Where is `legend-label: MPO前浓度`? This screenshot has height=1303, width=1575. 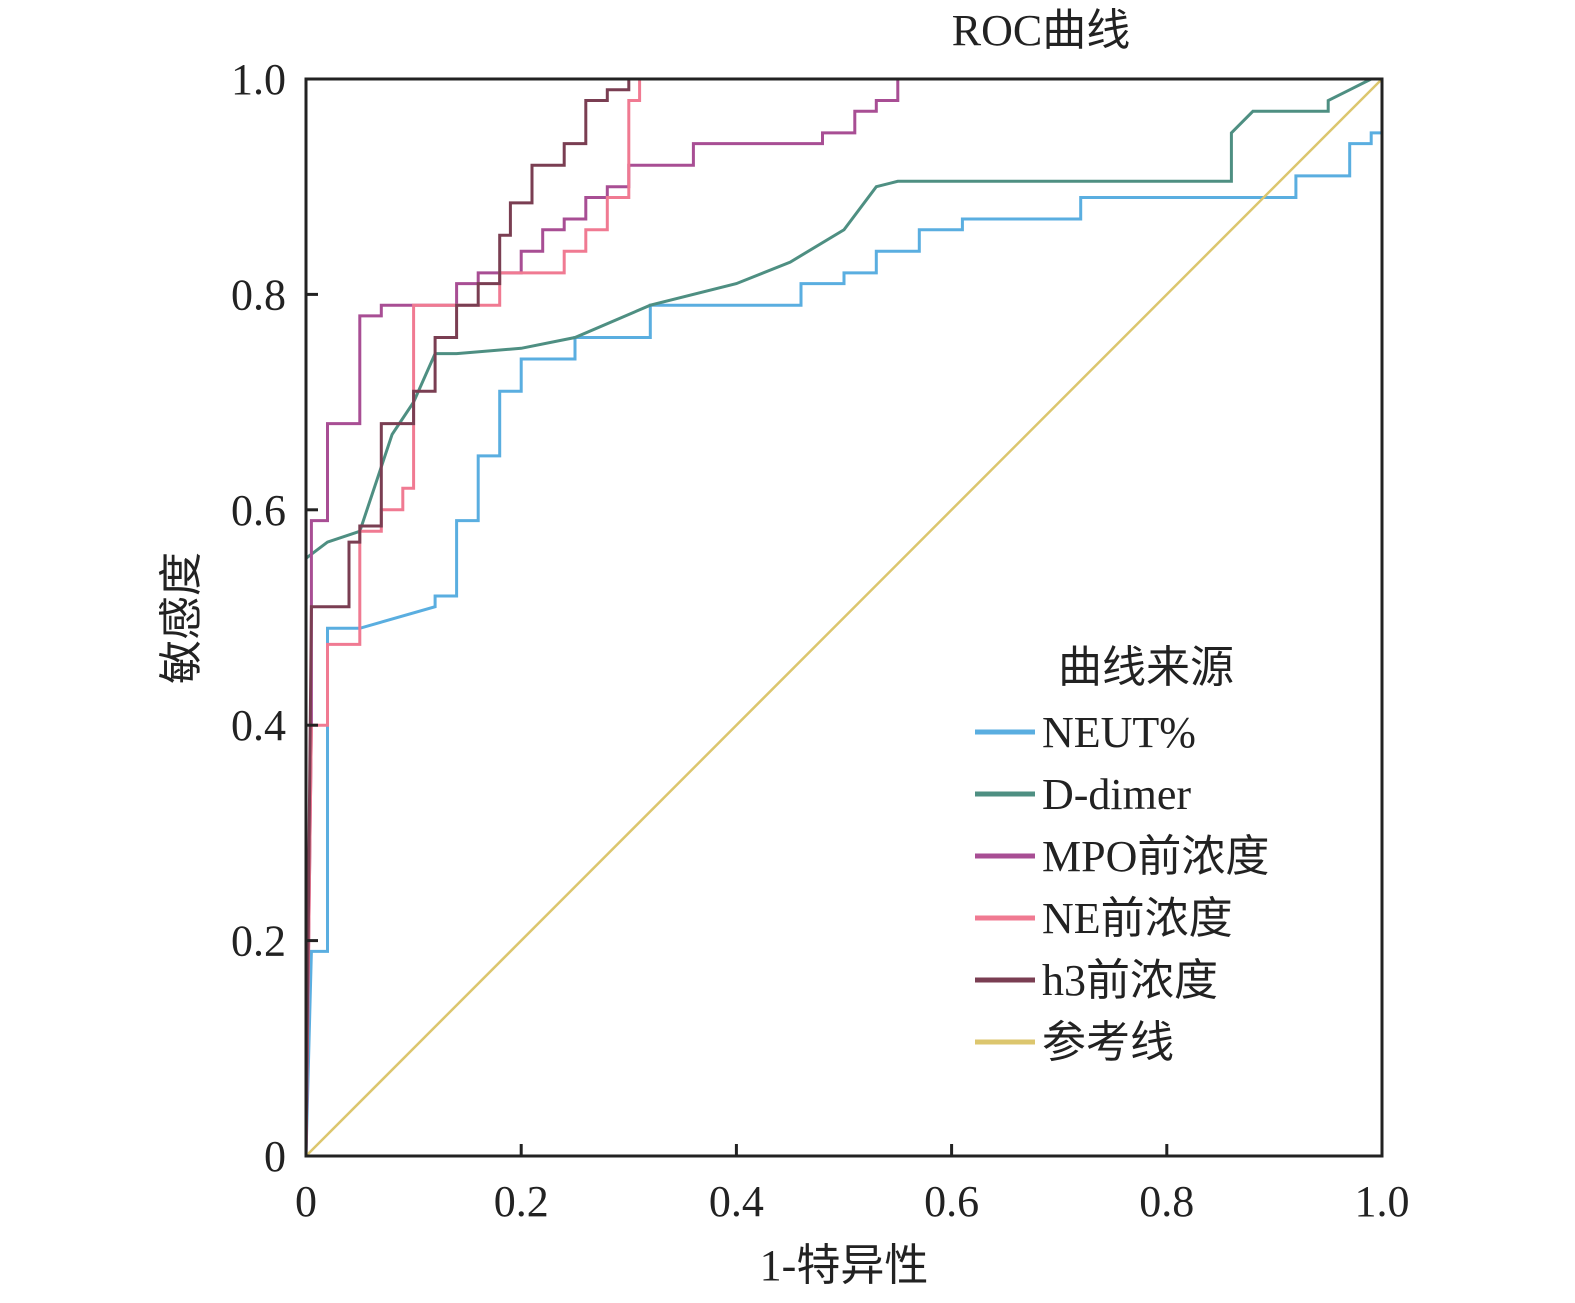
legend-label: MPO前浓度 is located at coordinates (1155, 856).